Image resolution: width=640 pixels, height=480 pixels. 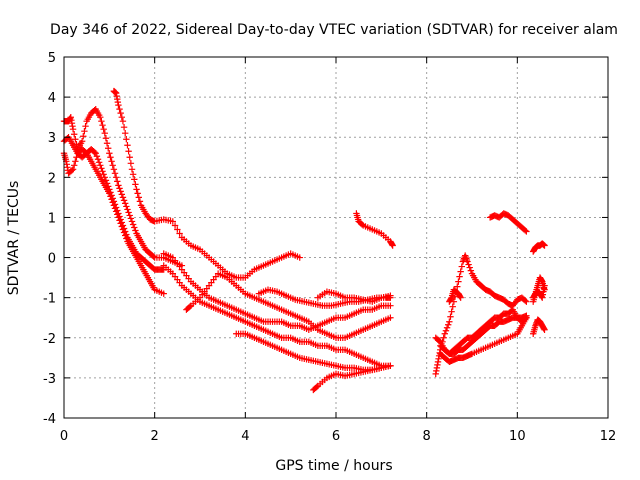 What do you see at coordinates (483, 340) in the screenshot?
I see `series-arc15` at bounding box center [483, 340].